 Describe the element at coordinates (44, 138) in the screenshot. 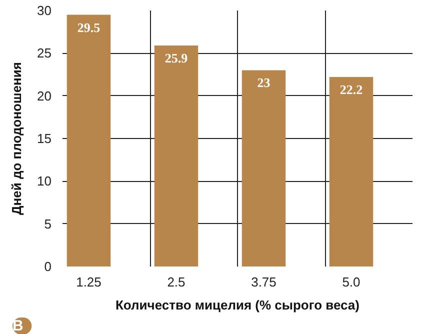

I see `y-tick-label: 15` at that location.